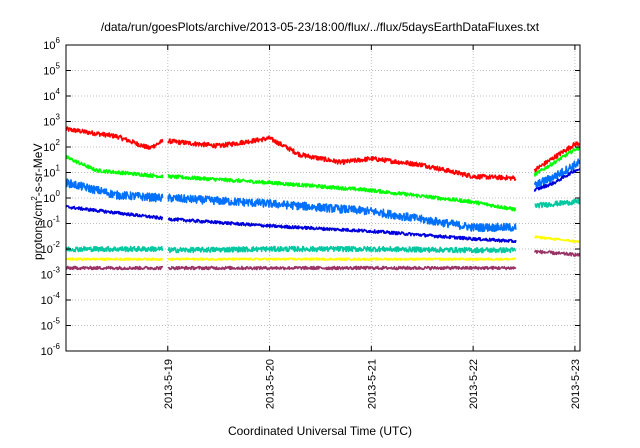  What do you see at coordinates (271, 384) in the screenshot?
I see `x-tick-label: 2013-5-20` at bounding box center [271, 384].